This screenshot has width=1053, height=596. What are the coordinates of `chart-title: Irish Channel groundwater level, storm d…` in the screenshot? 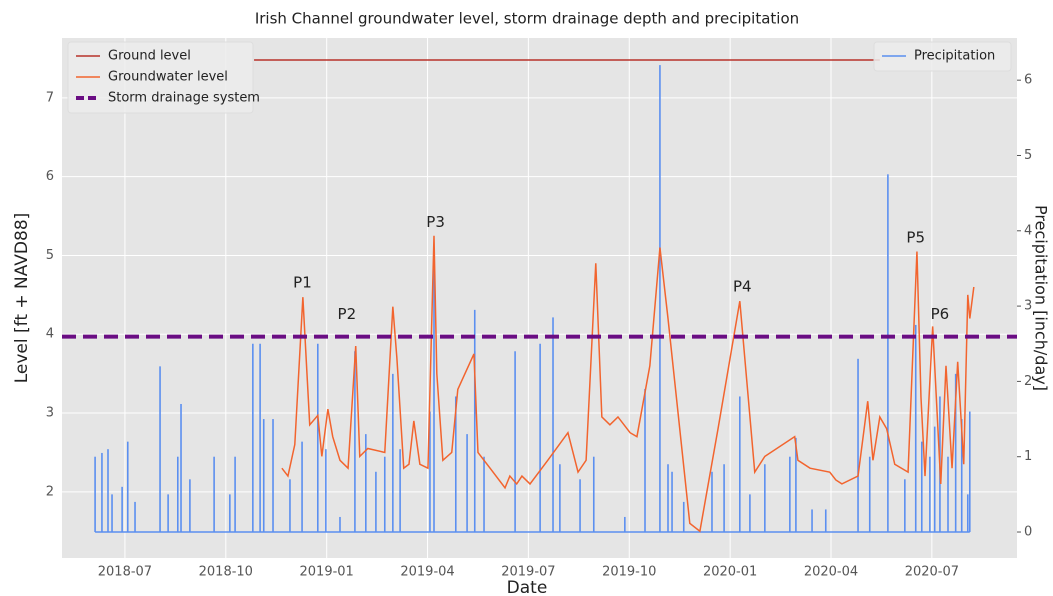 It's located at (527, 19).